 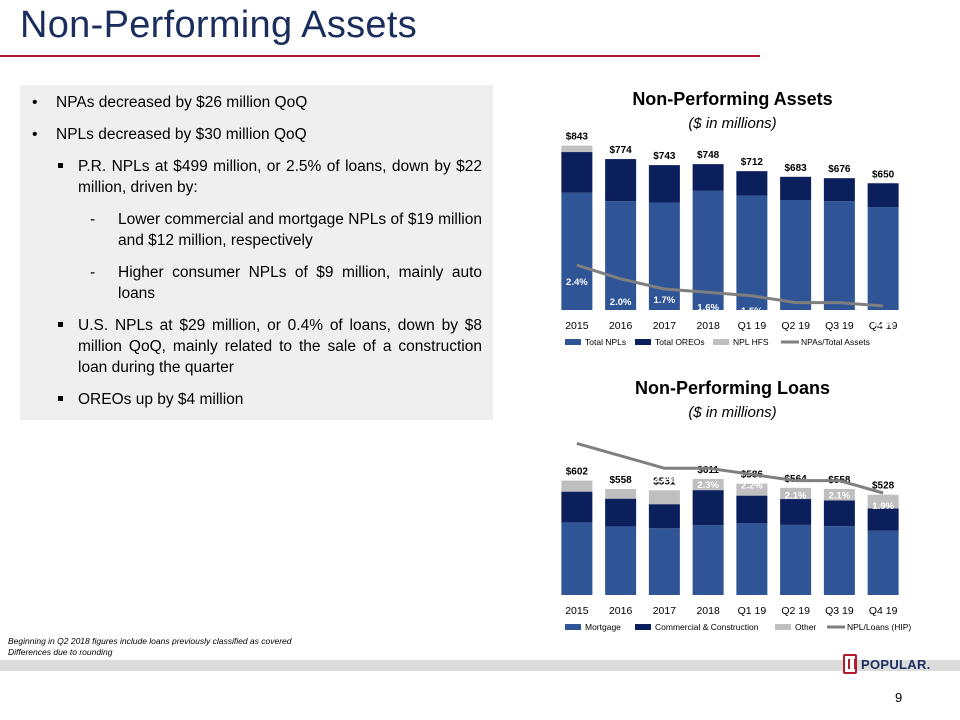 I want to click on bar-total-label: $602, so click(x=577, y=472).